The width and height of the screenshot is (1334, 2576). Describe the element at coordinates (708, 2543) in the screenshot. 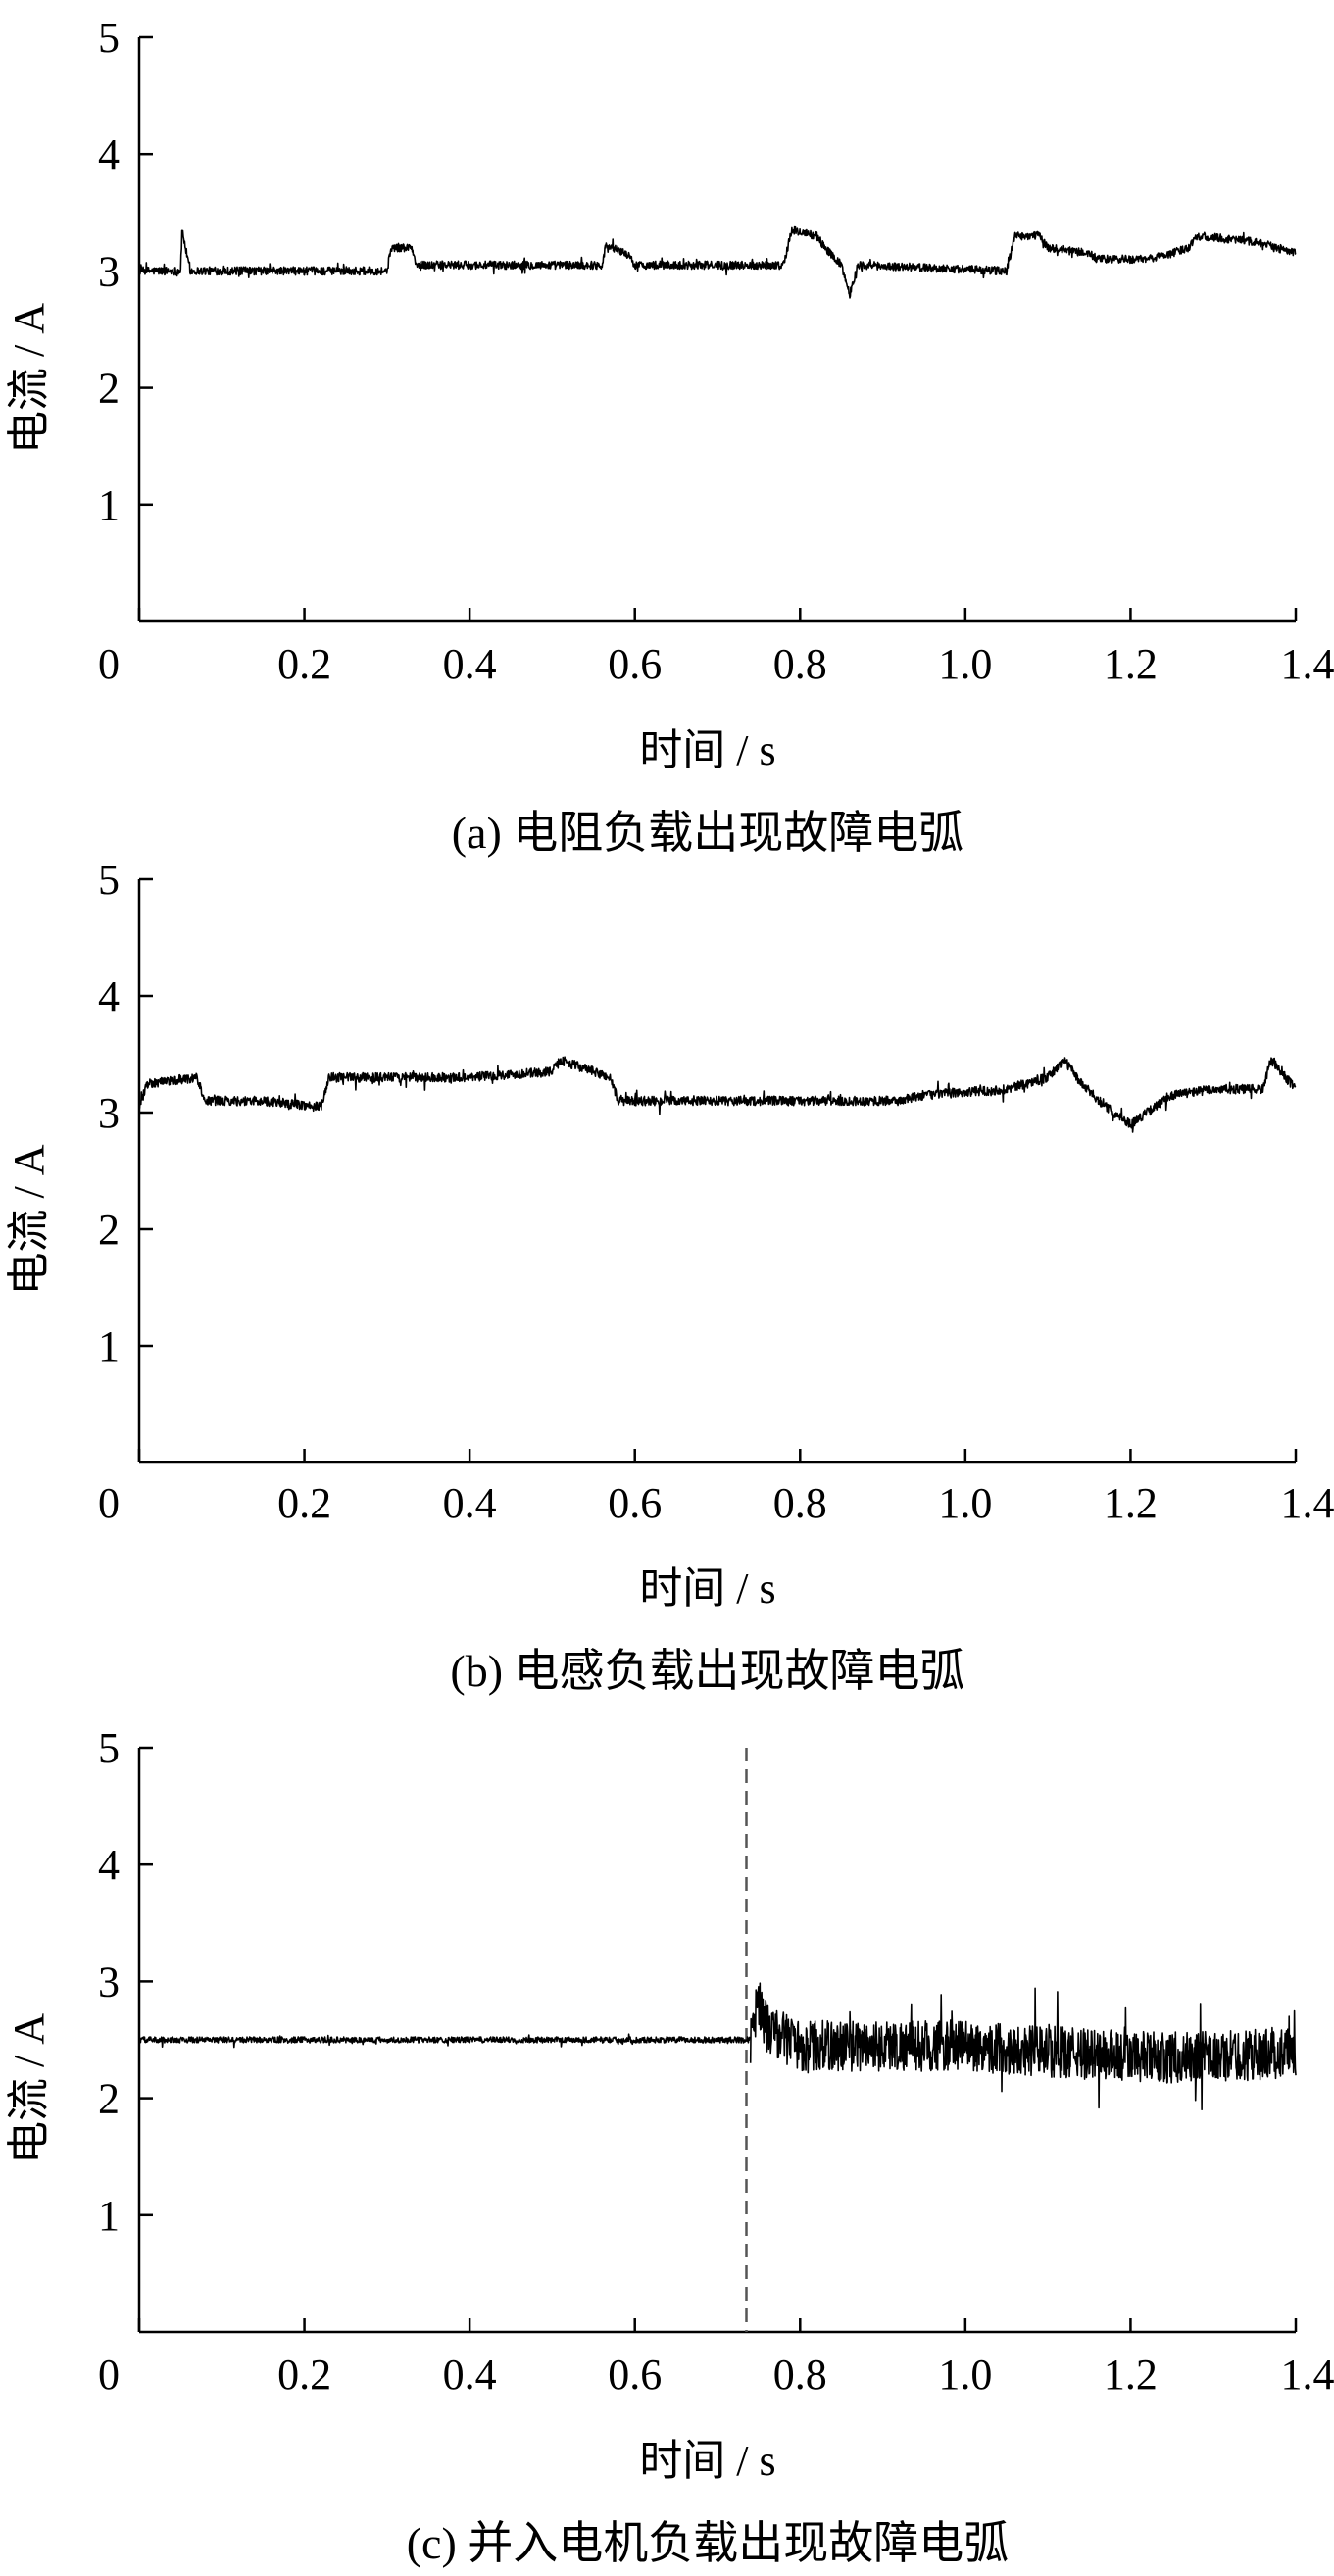

I see `panel-caption: (c) 并入电机负载出现故障电弧` at that location.